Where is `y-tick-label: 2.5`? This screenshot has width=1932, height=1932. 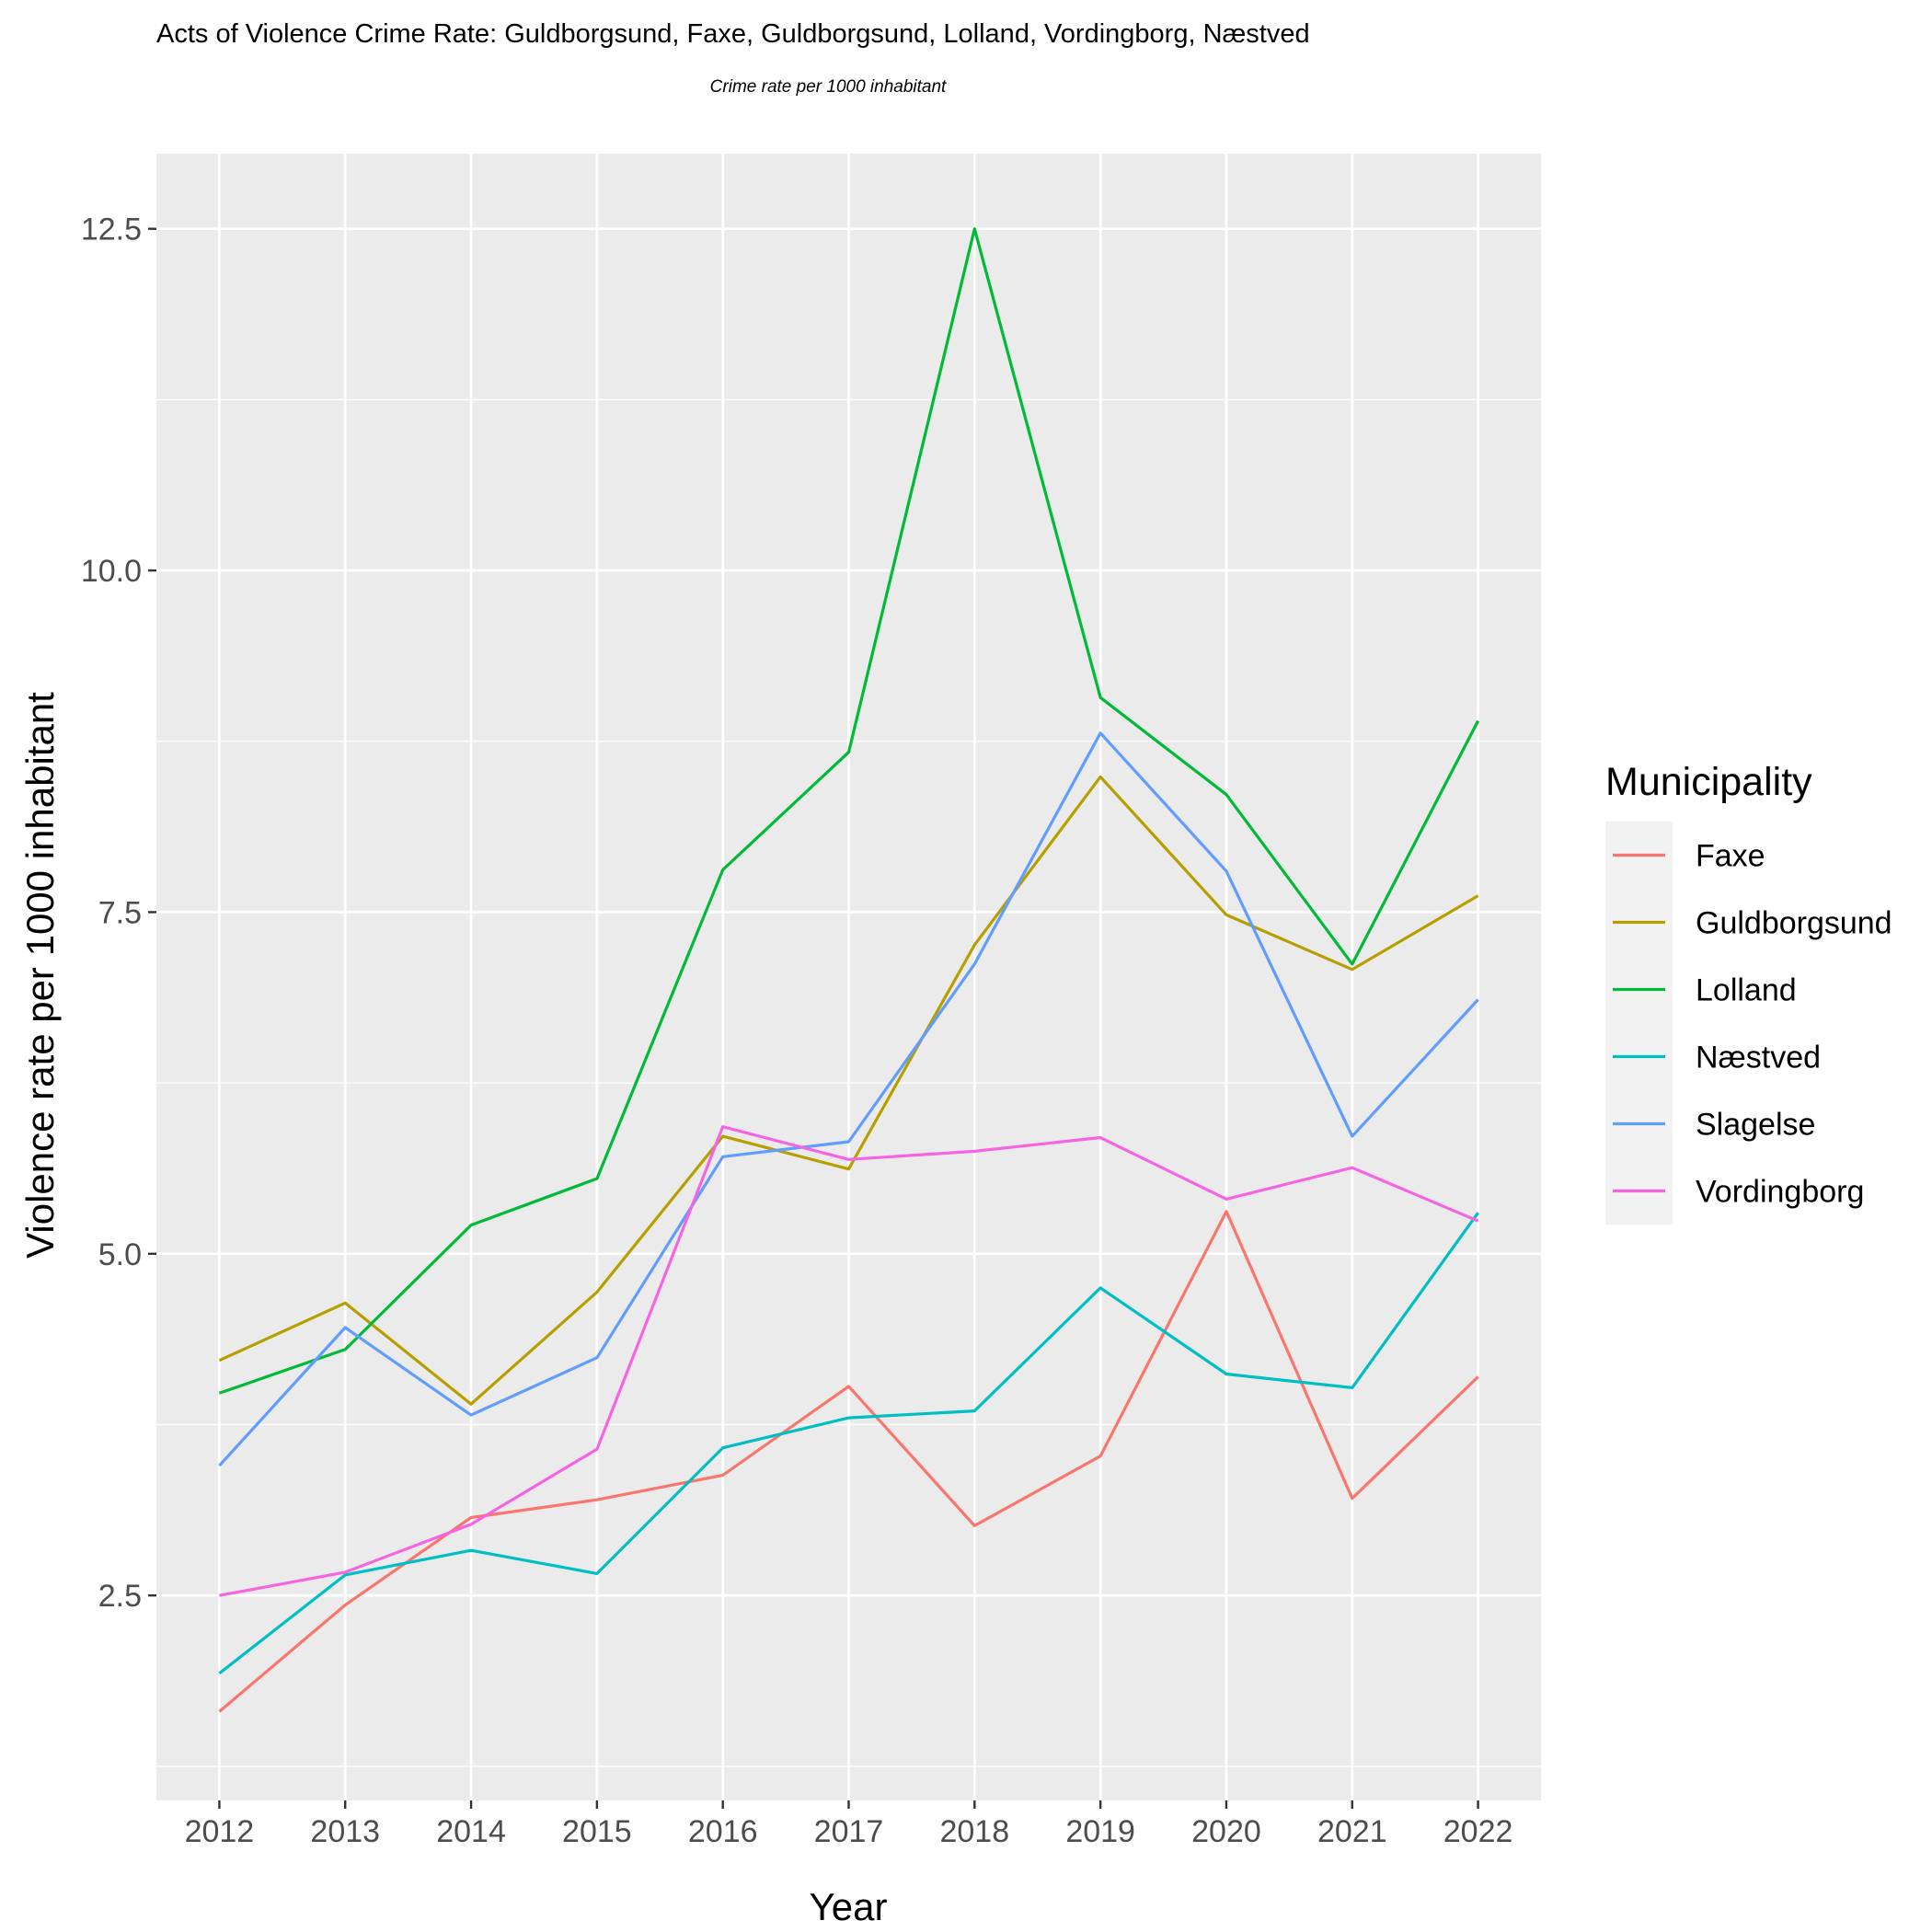
y-tick-label: 2.5 is located at coordinates (120, 1596).